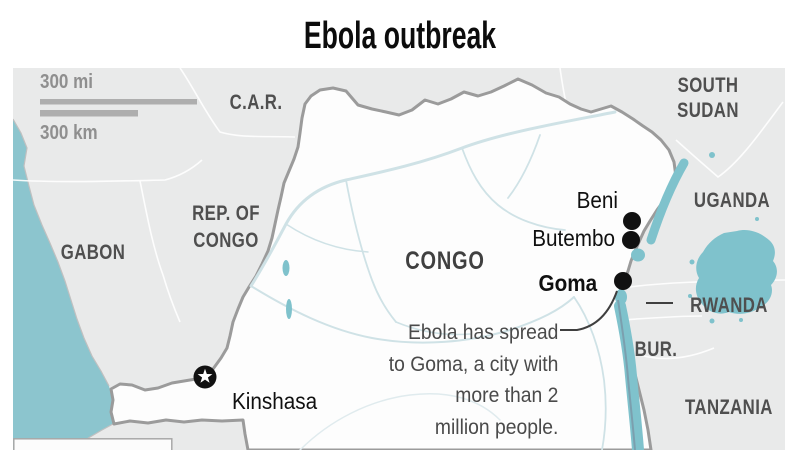 This screenshot has width=800, height=450. Describe the element at coordinates (93, 252) in the screenshot. I see `label-gabon: GABON` at that location.